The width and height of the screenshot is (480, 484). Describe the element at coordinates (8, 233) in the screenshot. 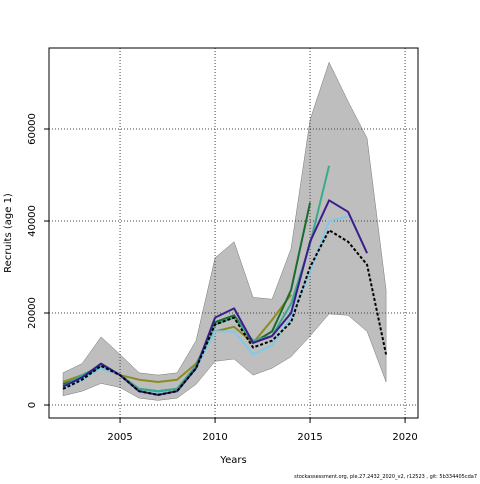

I see `y-axis-label: Recruits (age 1)` at that location.